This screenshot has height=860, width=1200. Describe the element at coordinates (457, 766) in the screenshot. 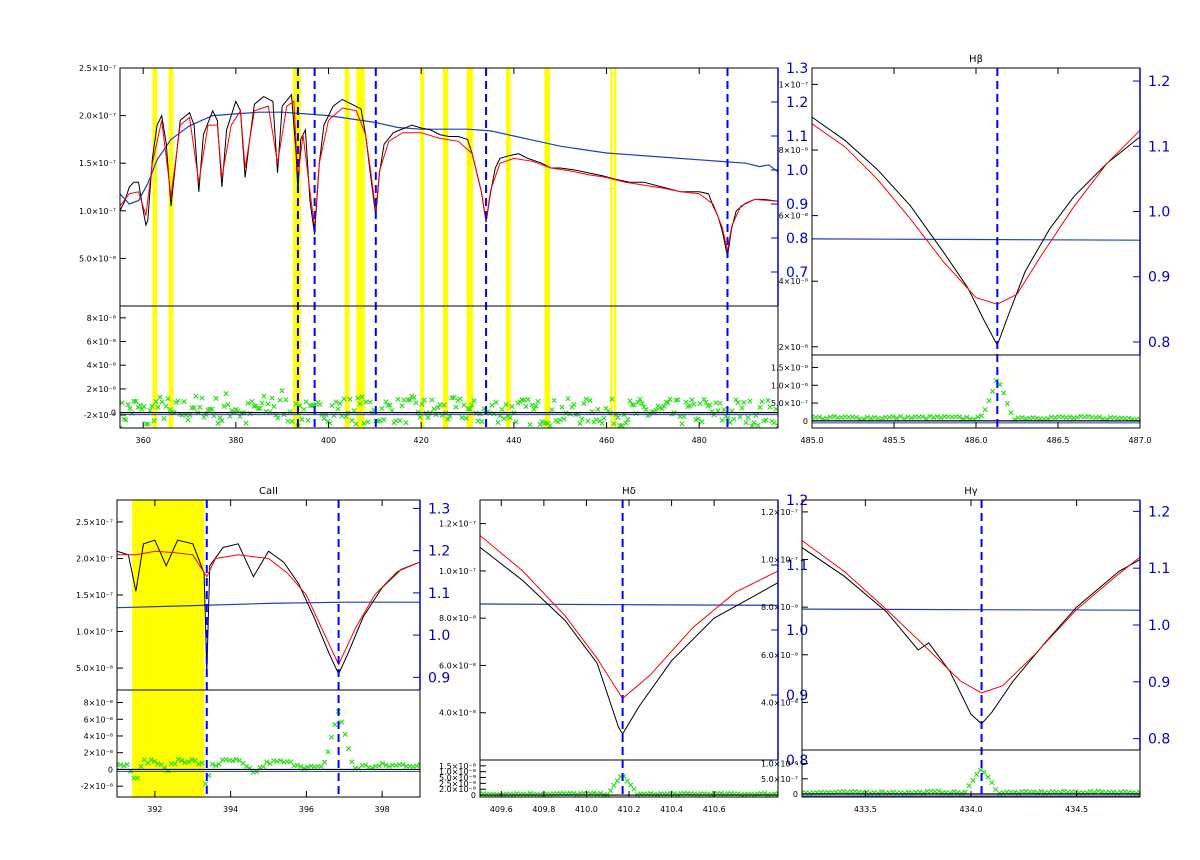

I see `residual-tick-label: 1.5×10⁻⁸` at that location.